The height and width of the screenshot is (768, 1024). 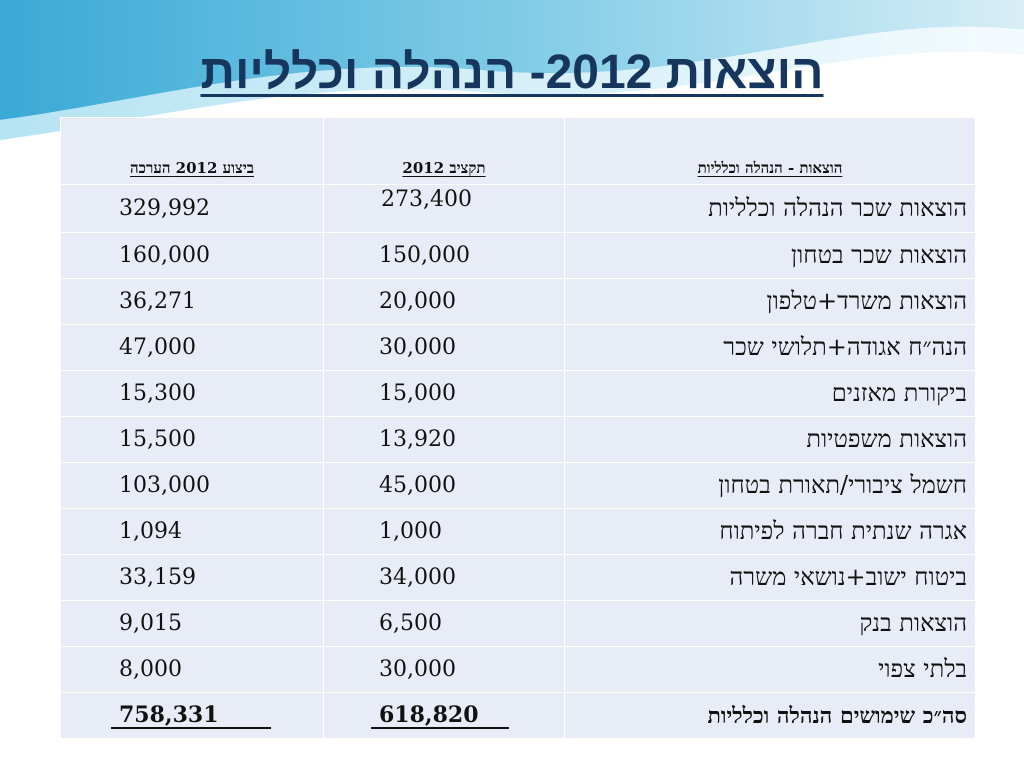 I want to click on cell-budget: 13,920, so click(x=444, y=439).